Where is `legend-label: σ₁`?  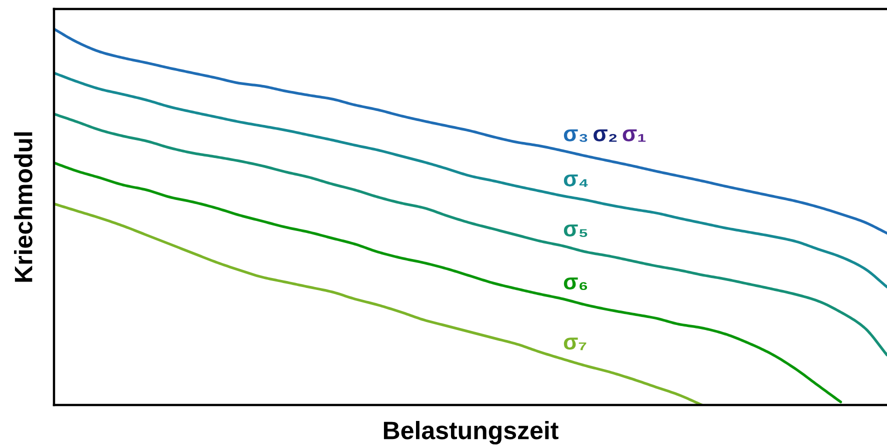
legend-label: σ₁ is located at coordinates (634, 135).